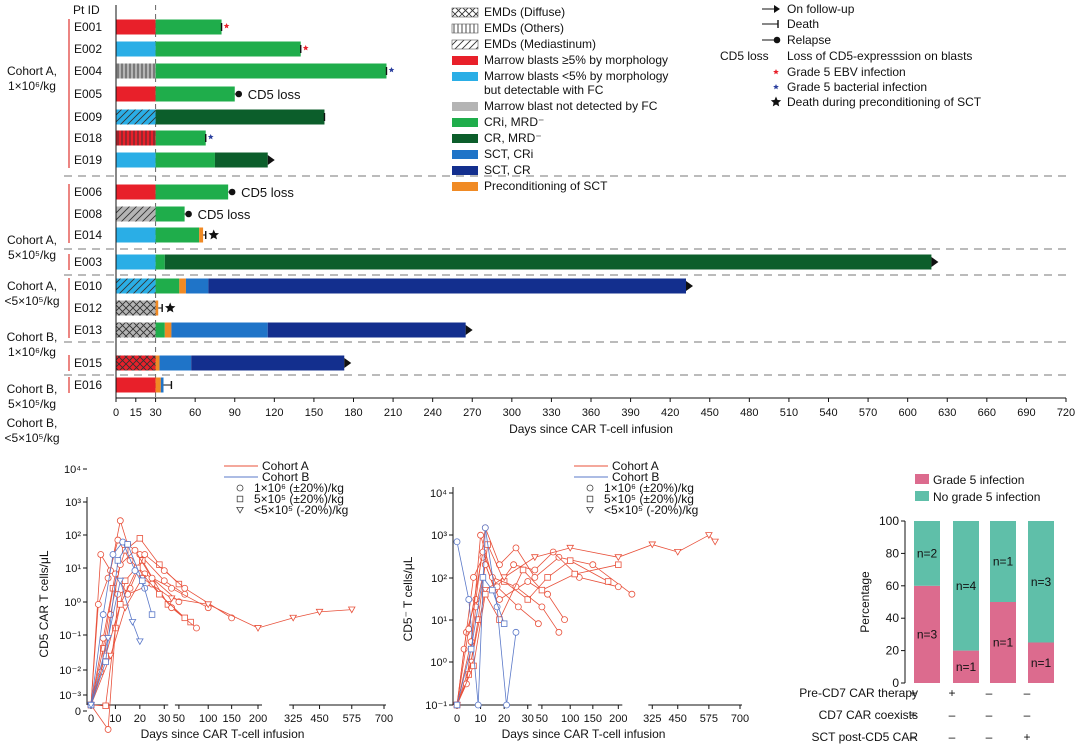 The width and height of the screenshot is (1080, 748). I want to click on relapse-dot, so click(777, 40).